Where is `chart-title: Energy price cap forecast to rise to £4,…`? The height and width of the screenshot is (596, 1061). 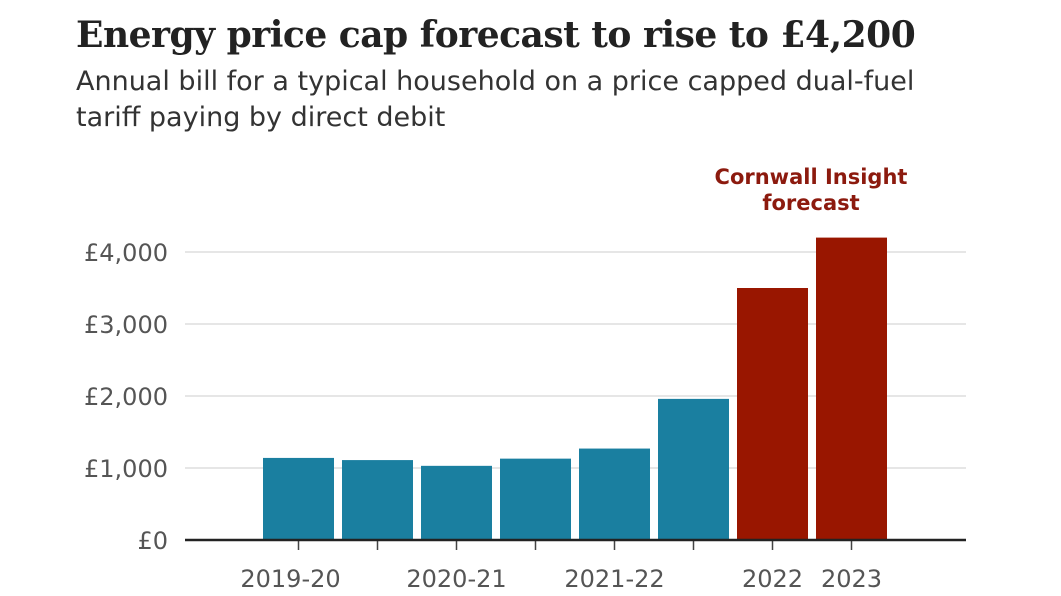
chart-title: Energy price cap forecast to rise to £4,… is located at coordinates (496, 35).